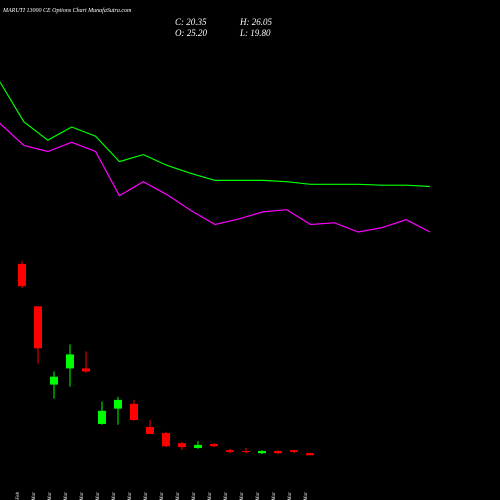 This screenshot has width=500, height=500. I want to click on x-tick-label: 17 Mar, so click(194, 496).